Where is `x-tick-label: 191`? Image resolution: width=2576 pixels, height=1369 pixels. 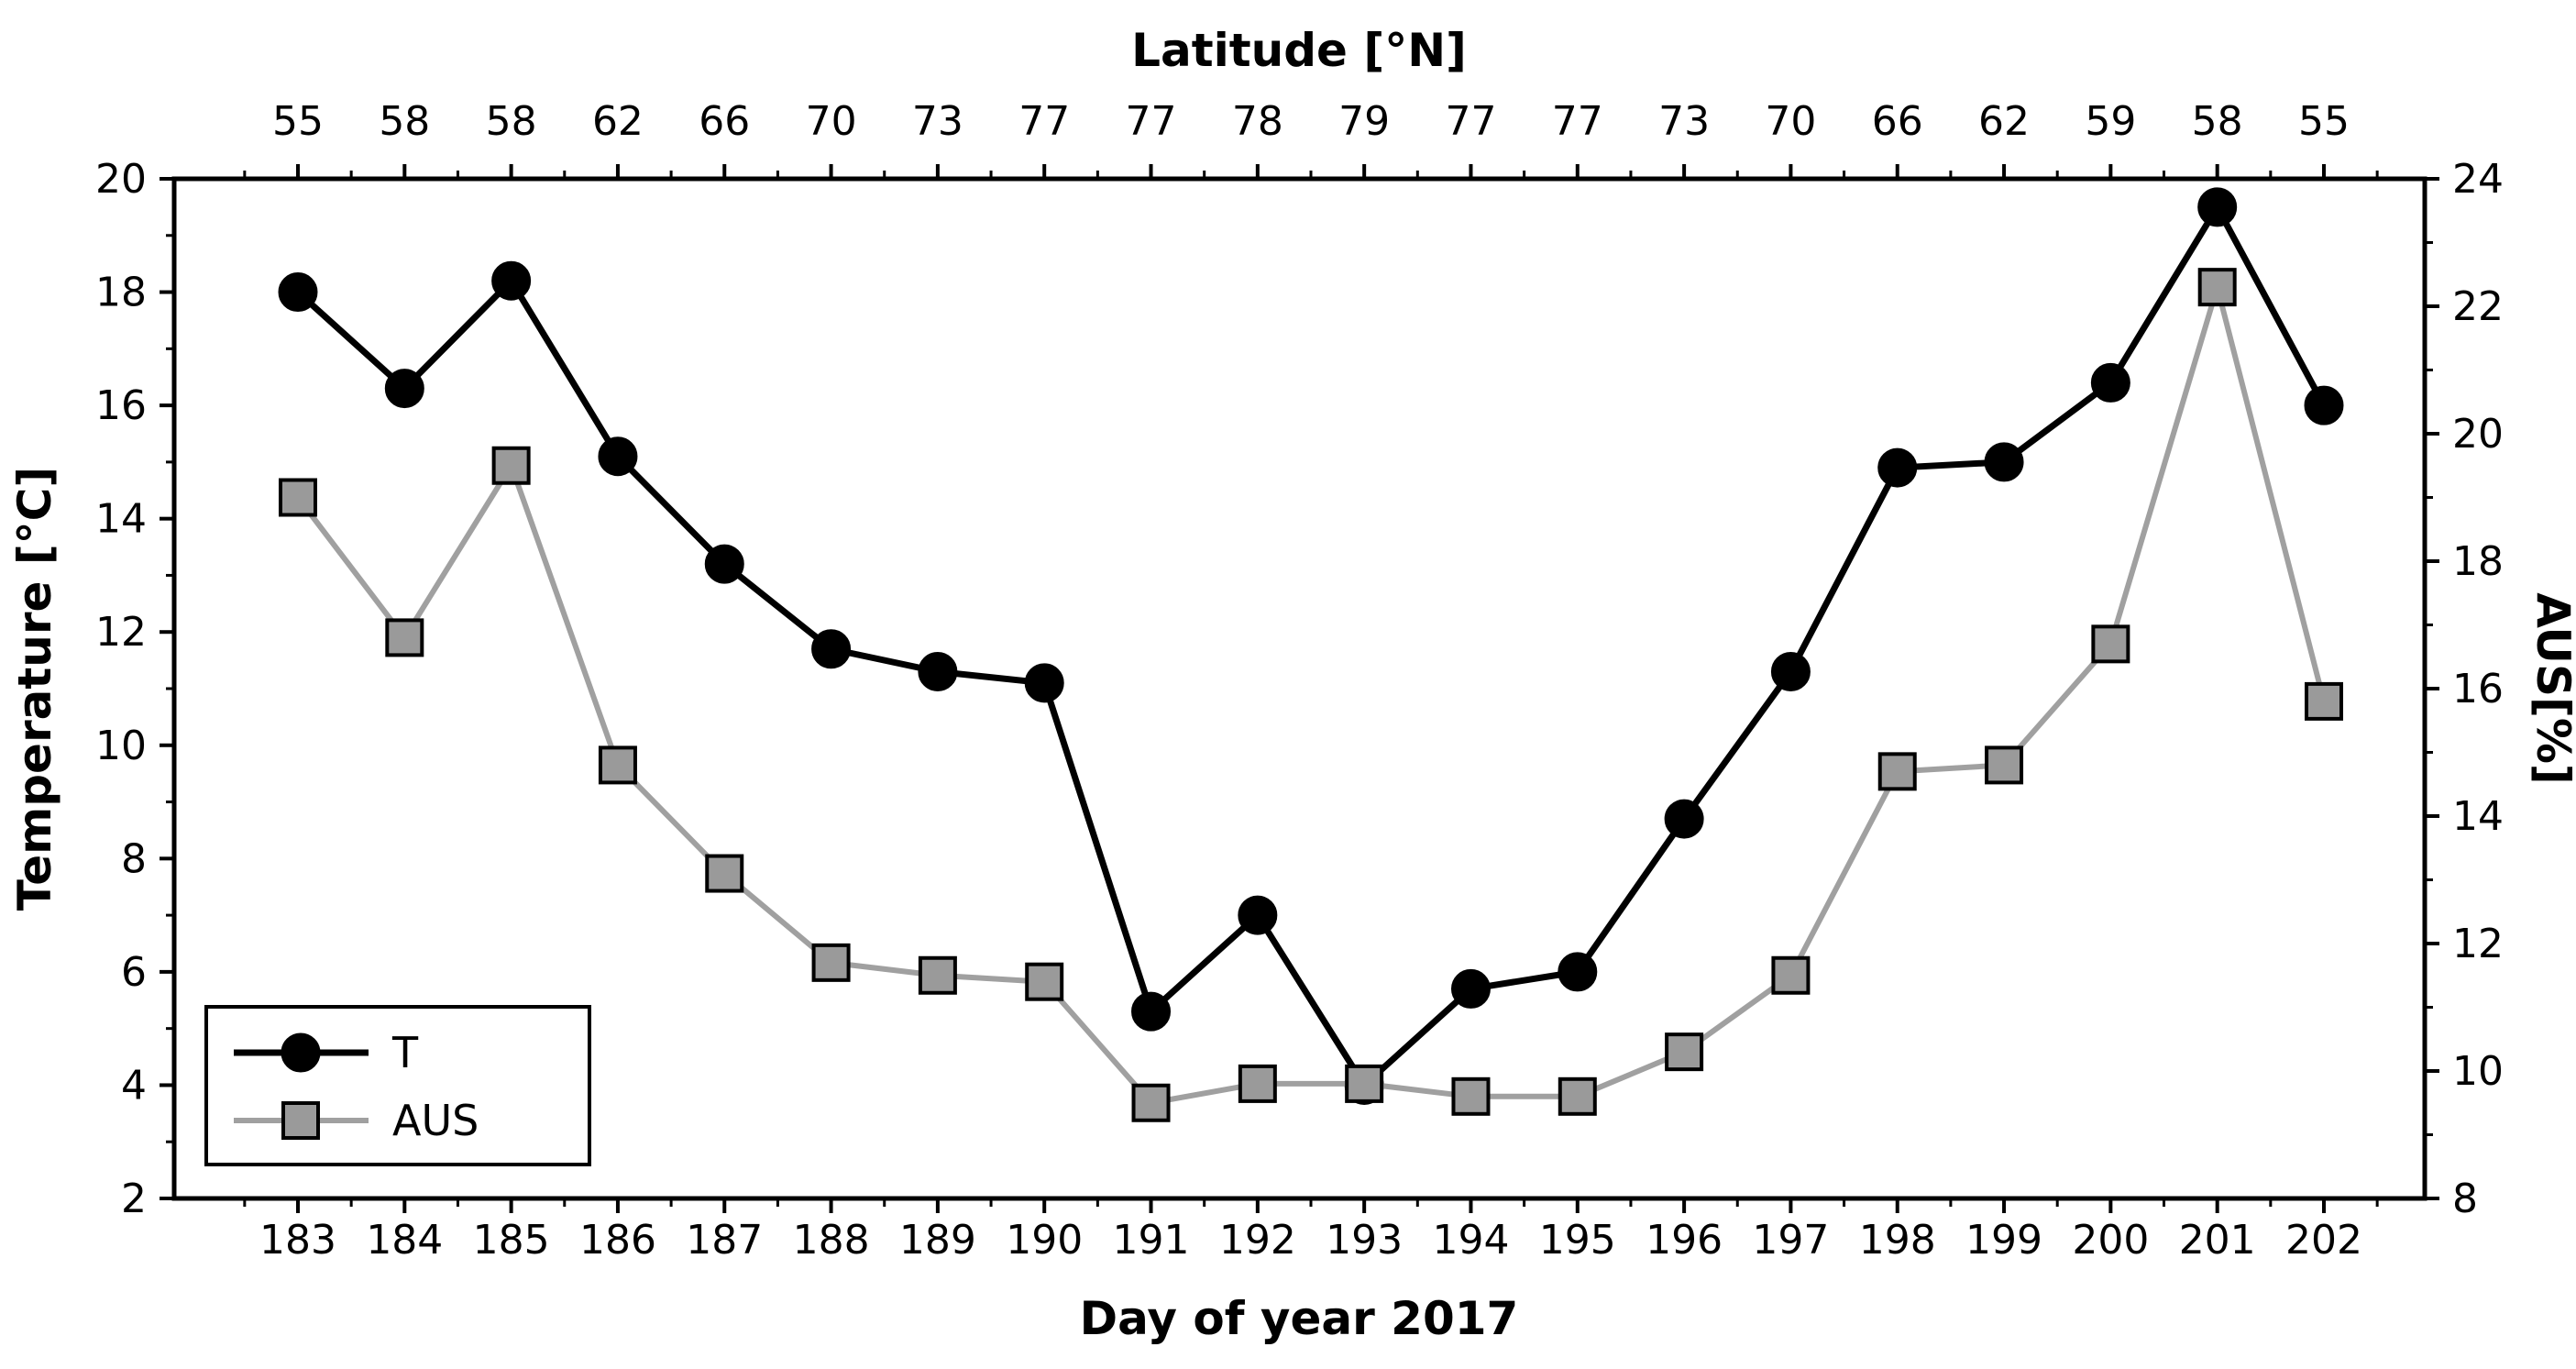
x-tick-label: 191 is located at coordinates (1151, 1240).